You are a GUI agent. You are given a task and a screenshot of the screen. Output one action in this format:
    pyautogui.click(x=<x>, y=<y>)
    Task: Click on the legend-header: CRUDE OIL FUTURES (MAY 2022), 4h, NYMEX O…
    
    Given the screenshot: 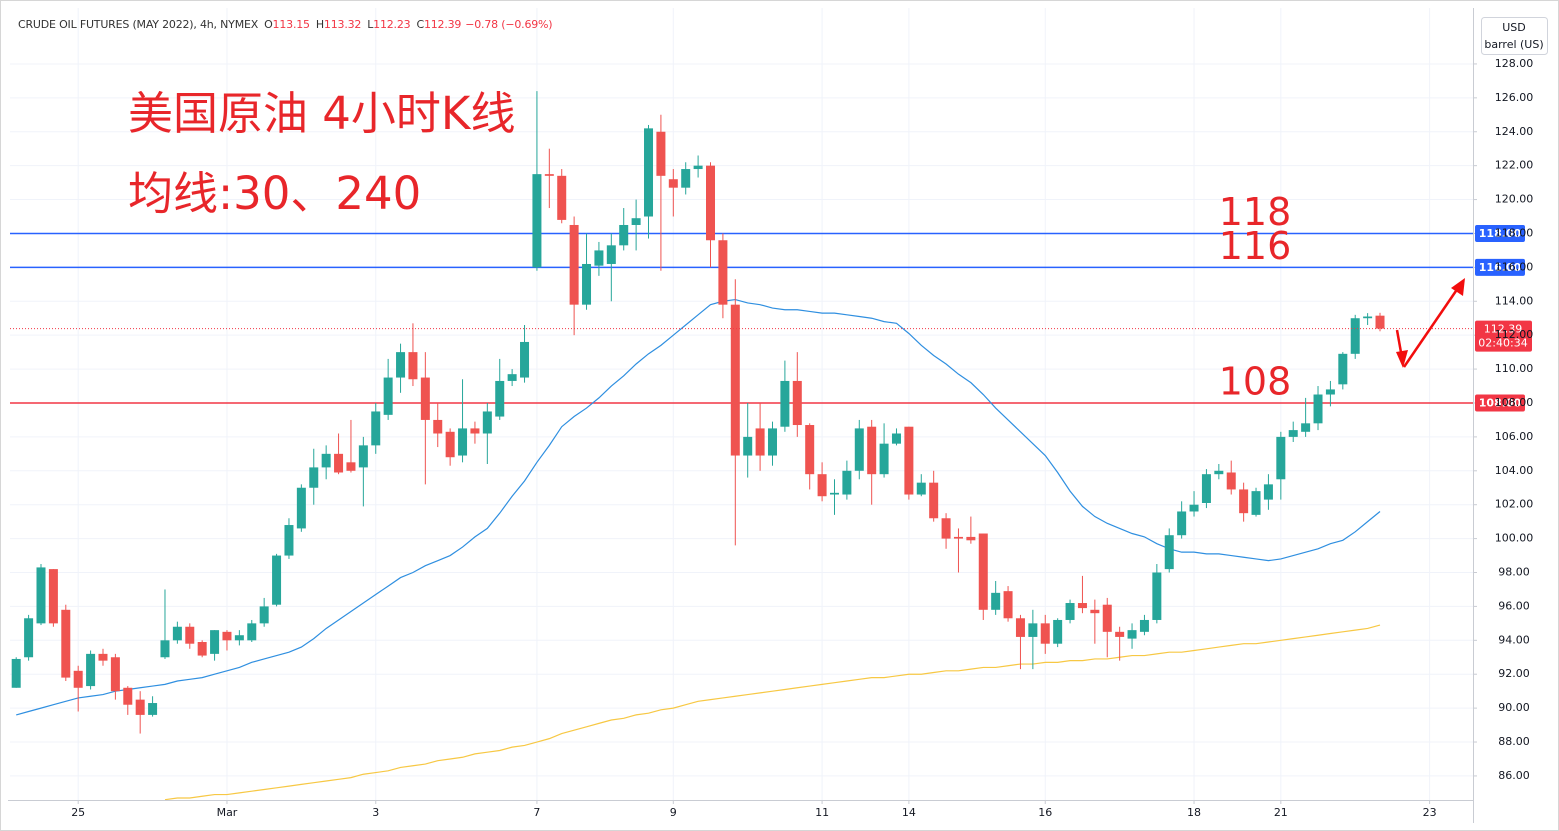 What is the action you would take?
    pyautogui.click(x=285, y=24)
    